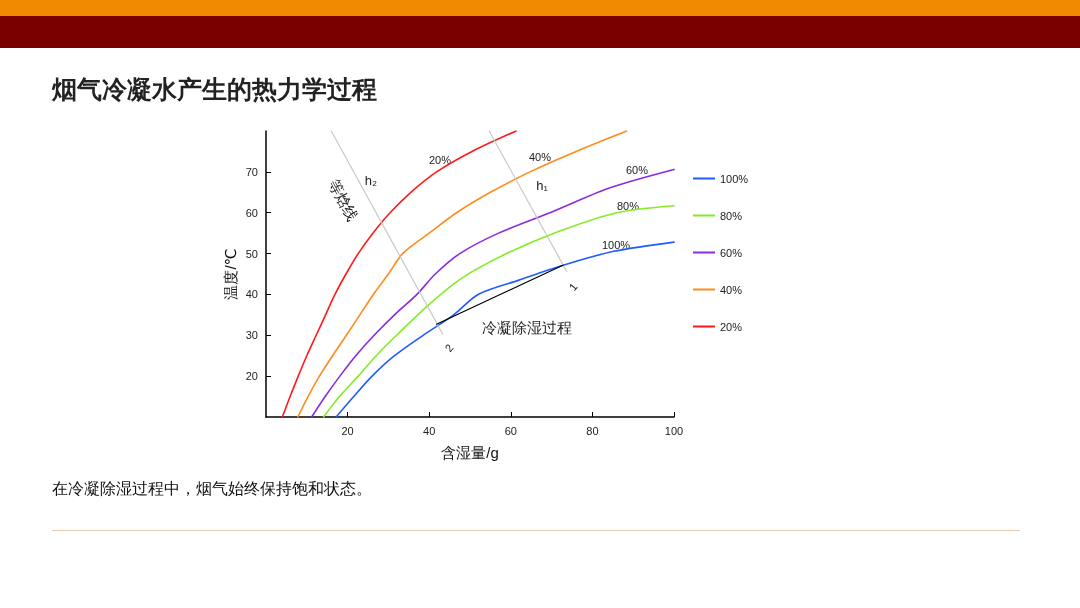 The width and height of the screenshot is (1080, 608). What do you see at coordinates (731, 289) in the screenshot?
I see `legend-label: 40%` at bounding box center [731, 289].